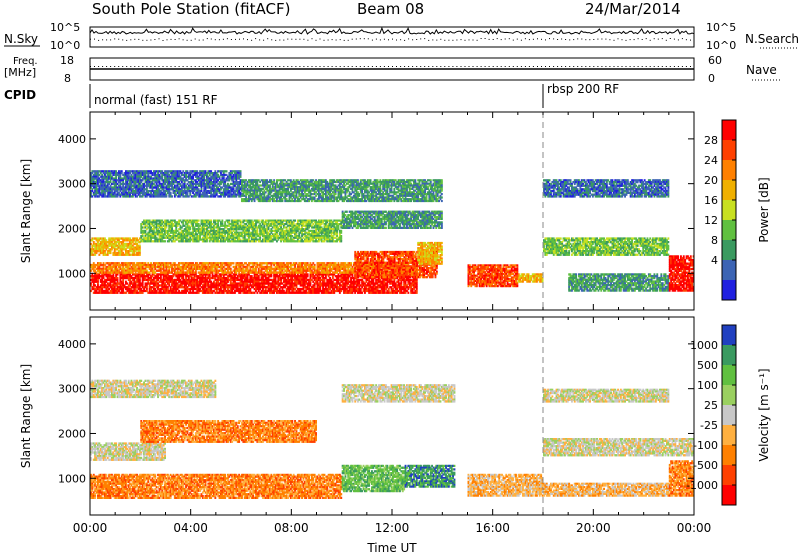 This screenshot has height=554, width=800. I want to click on nsky-trace, so click(392, 33).